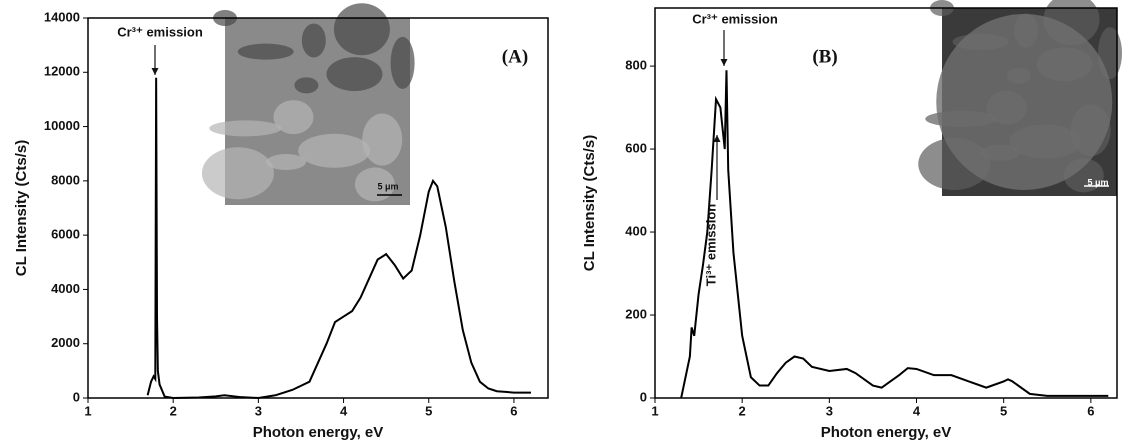 The image size is (1129, 445). What do you see at coordinates (636, 148) in the screenshot?
I see `y-tick-label: 600` at bounding box center [636, 148].